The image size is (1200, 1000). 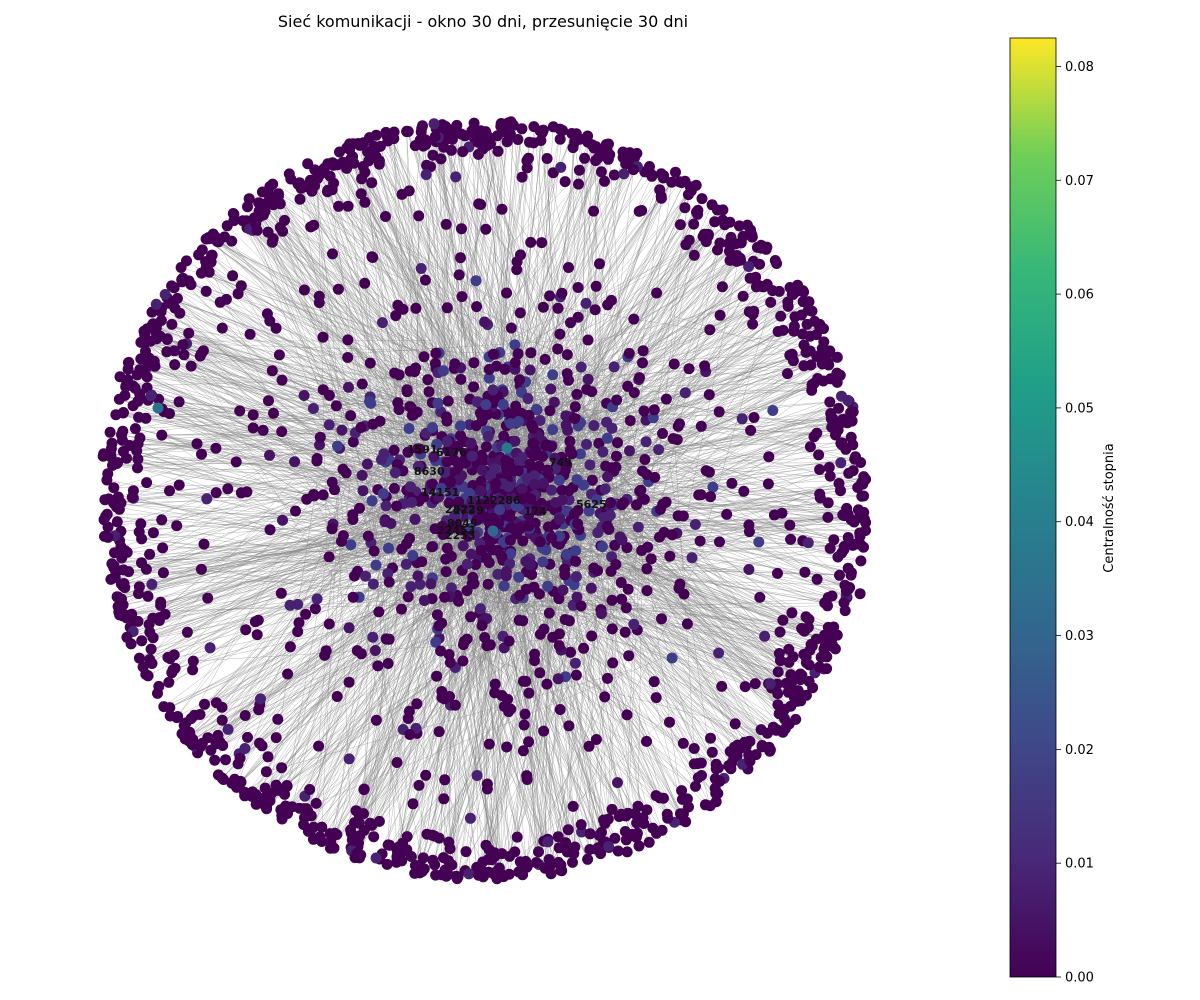 What do you see at coordinates (1033, 507) in the screenshot?
I see `colorbar-gradient` at bounding box center [1033, 507].